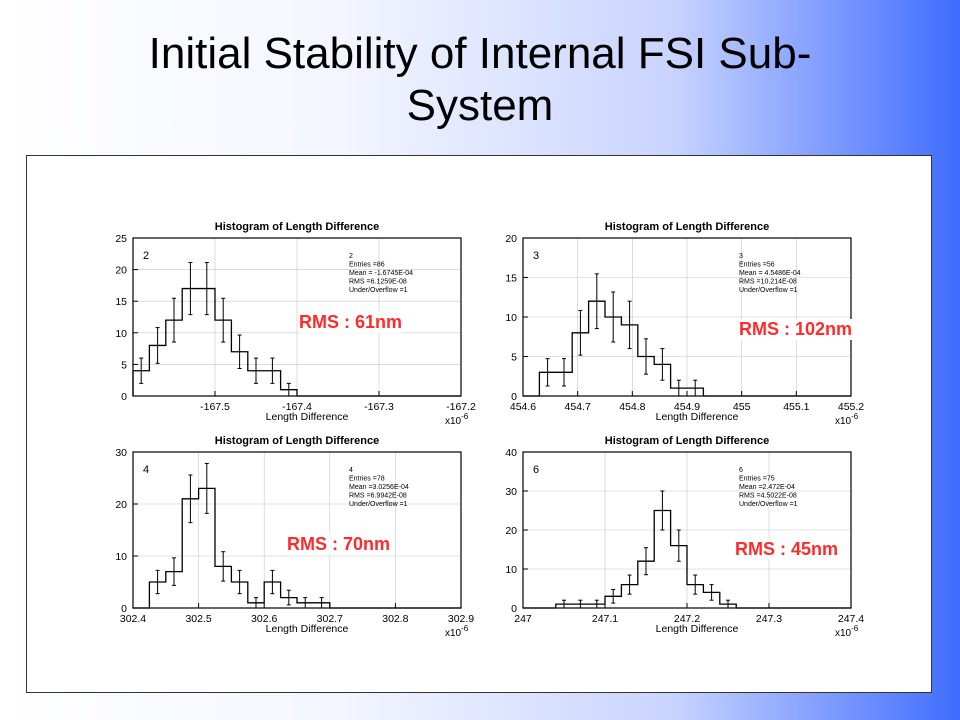 This screenshot has width=960, height=720. I want to click on stats-line: Mean = 4.5486E-04, so click(770, 273).